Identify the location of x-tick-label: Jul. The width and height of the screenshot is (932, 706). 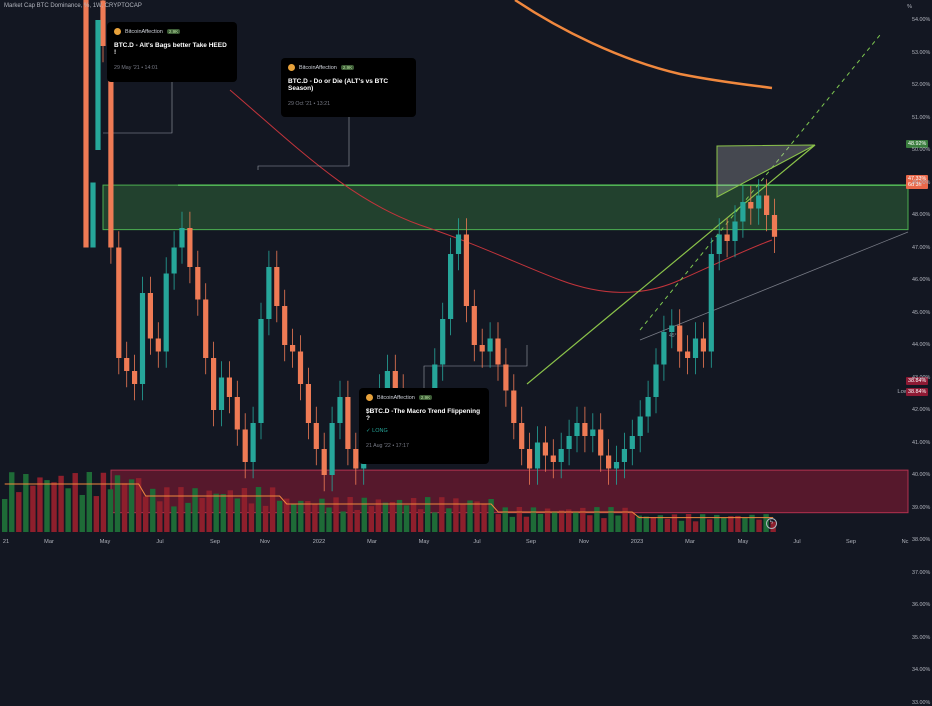
(477, 542).